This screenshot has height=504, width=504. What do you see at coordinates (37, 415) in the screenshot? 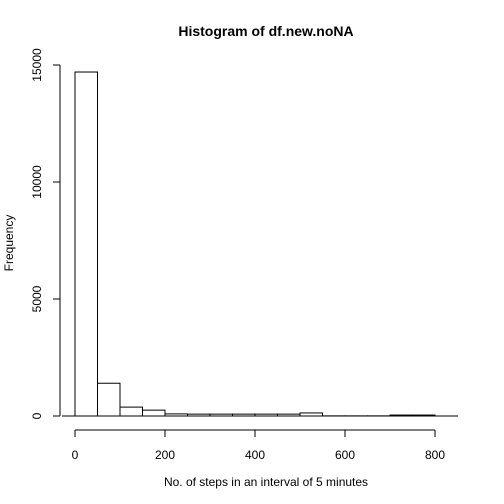
I see `y-tick-label-0: 0` at bounding box center [37, 415].